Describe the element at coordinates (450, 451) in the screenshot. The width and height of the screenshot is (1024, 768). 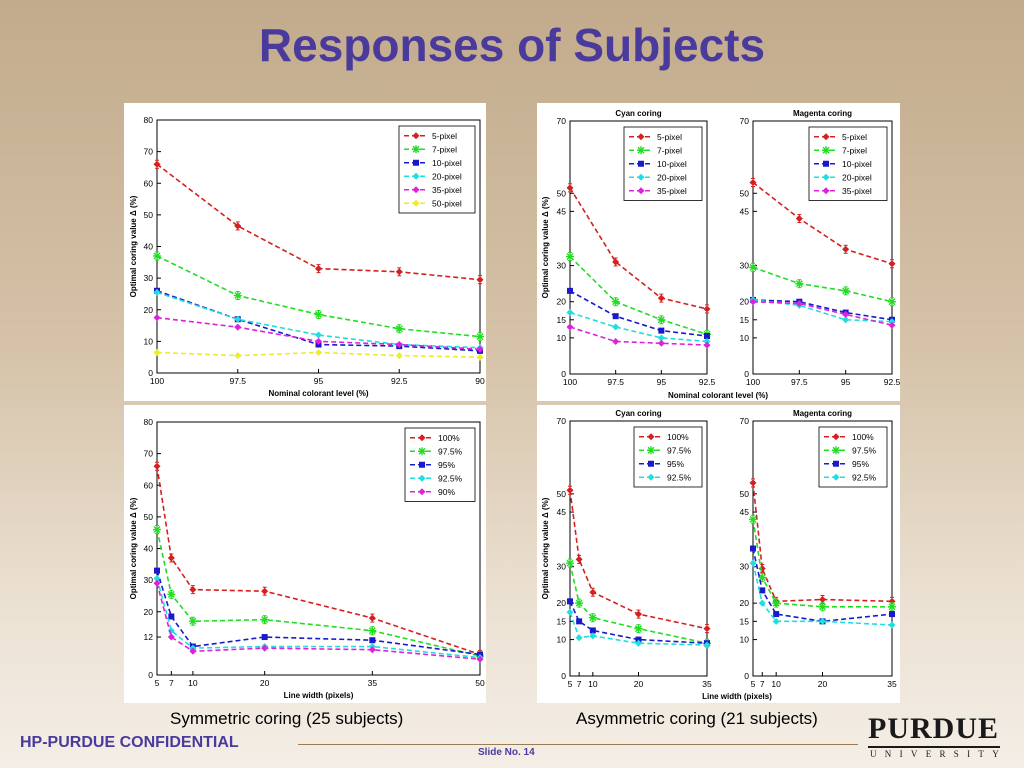
I see `c1-legend-label-1: 97.5%` at that location.